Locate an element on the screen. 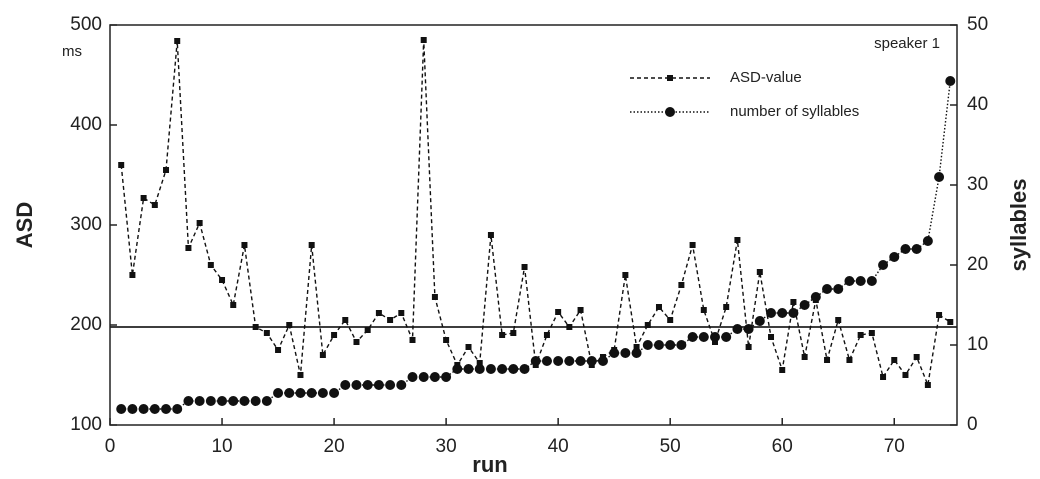 This screenshot has width=1040, height=479. y2-axis-title: syllables is located at coordinates (1018, 225).